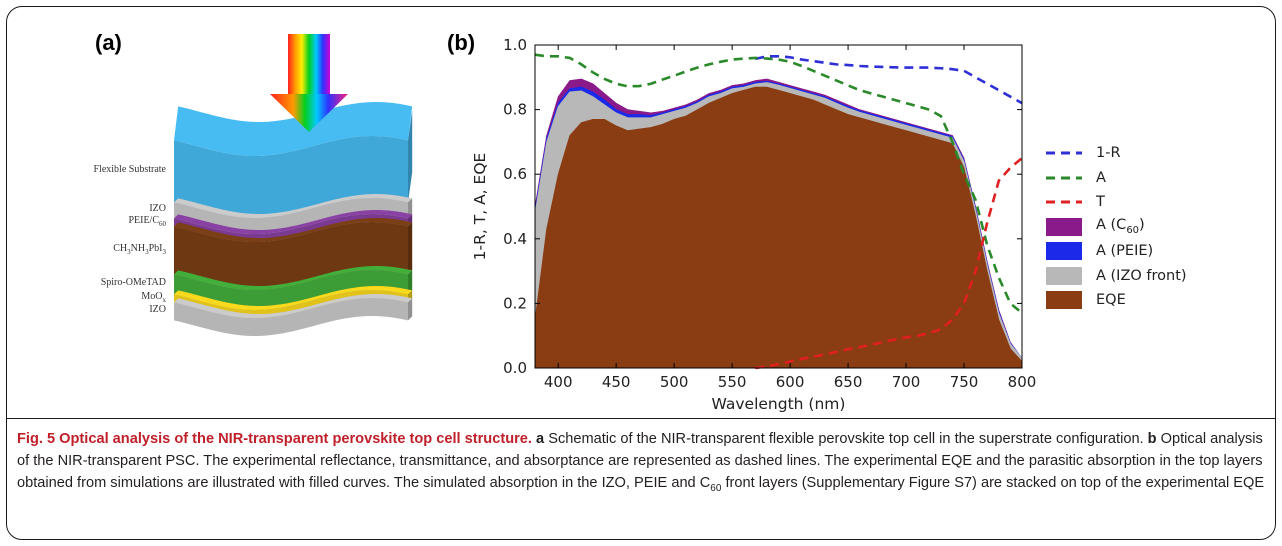 The image size is (1282, 546). Describe the element at coordinates (790, 382) in the screenshot. I see `x-tick-label: 600` at that location.